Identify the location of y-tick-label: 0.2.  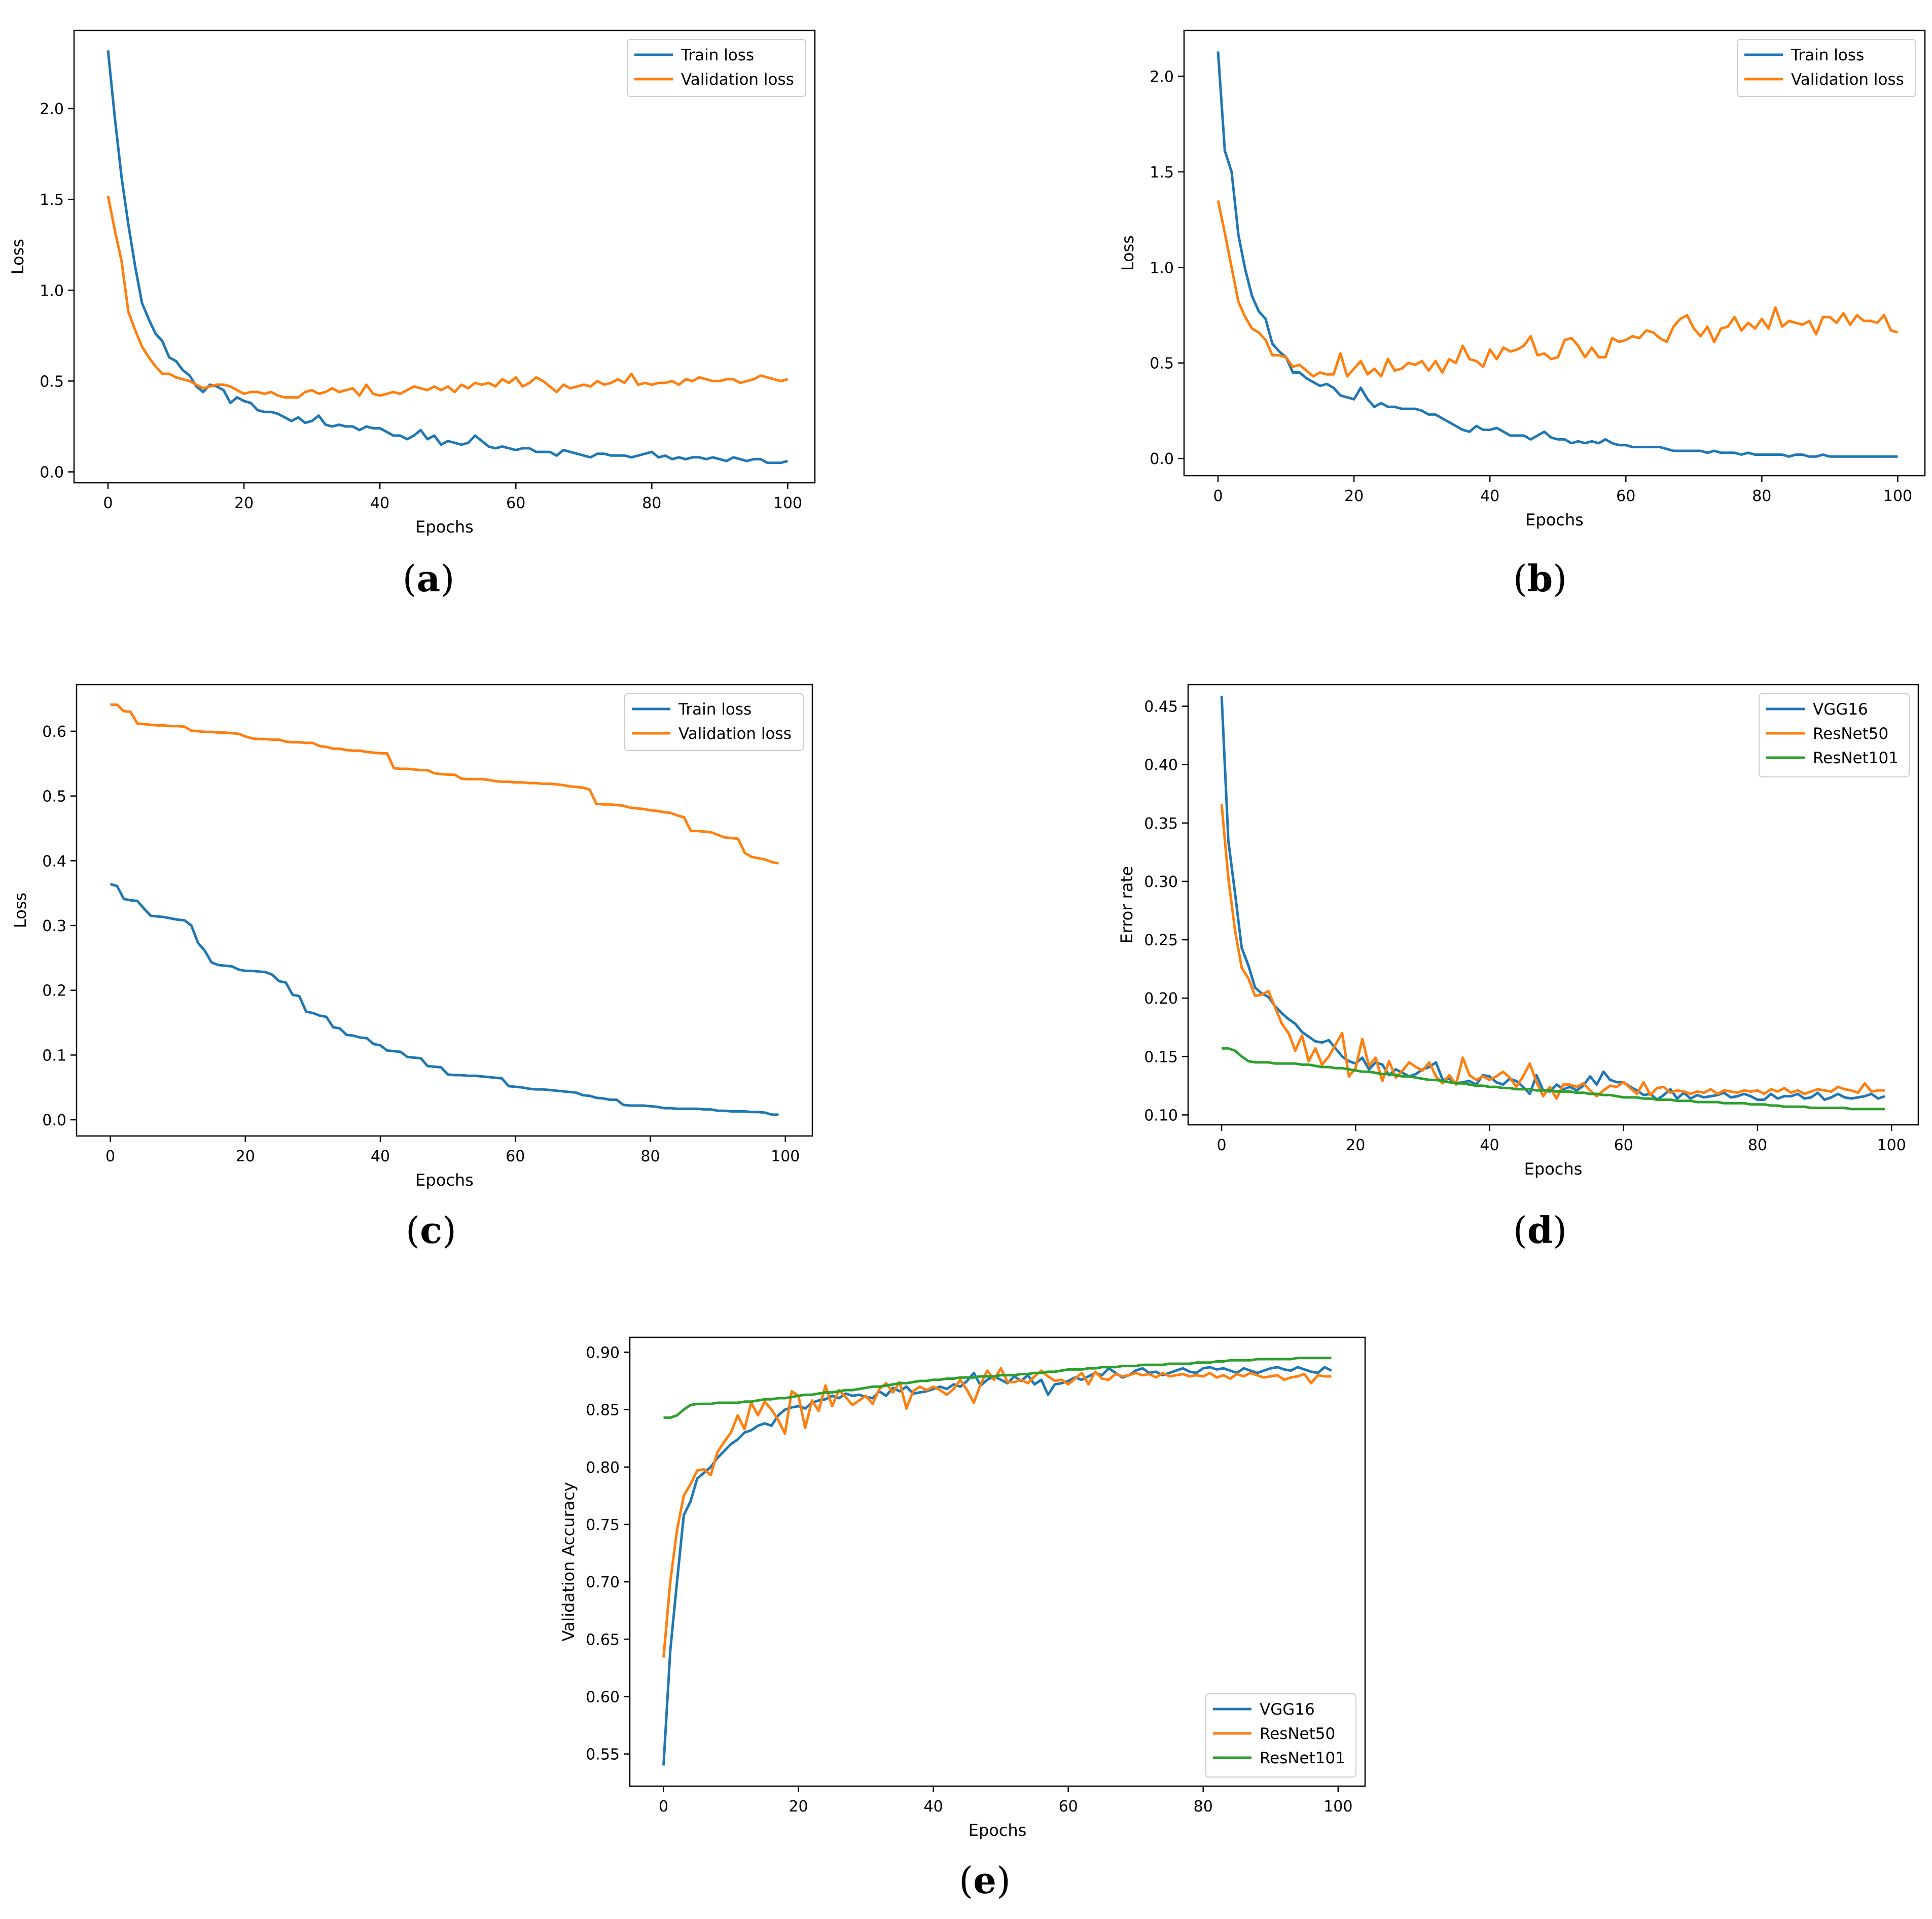
(54, 991).